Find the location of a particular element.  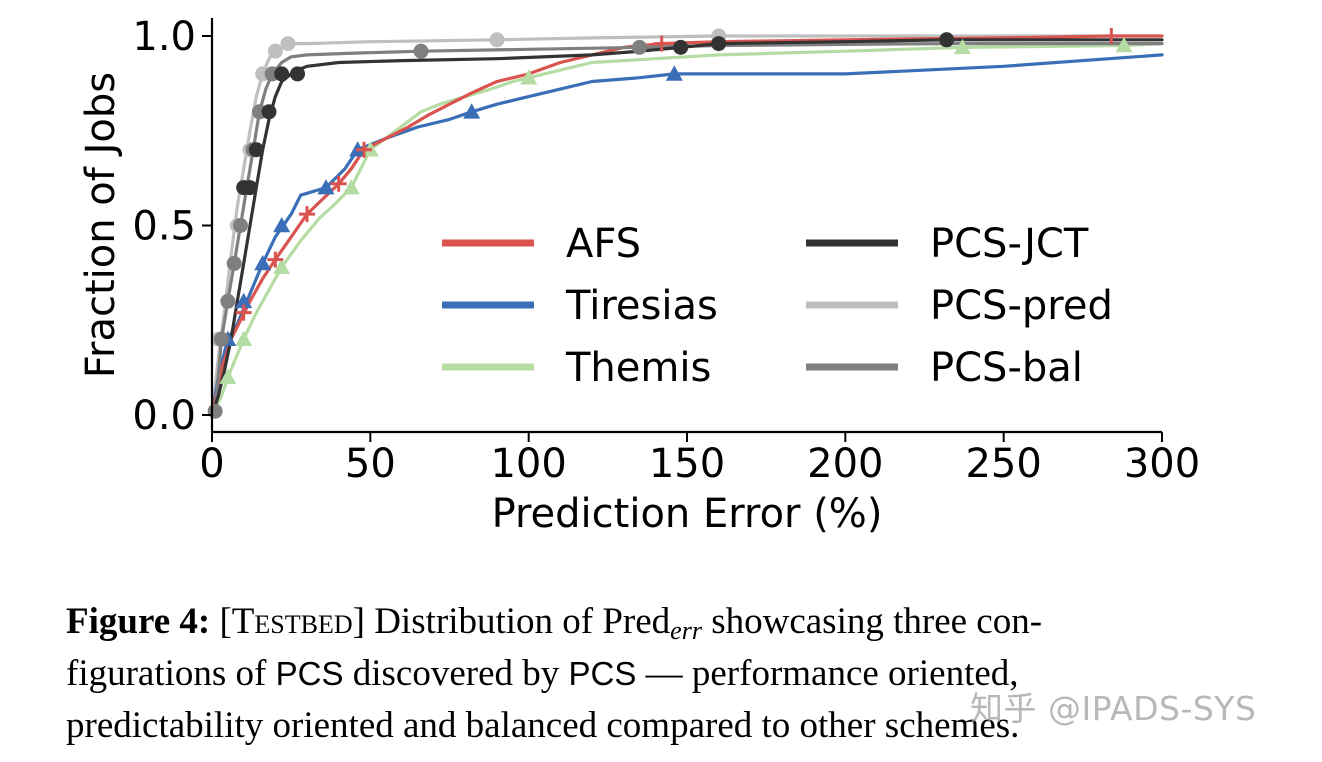

x-tick-label-100: 100 is located at coordinates (528, 464).